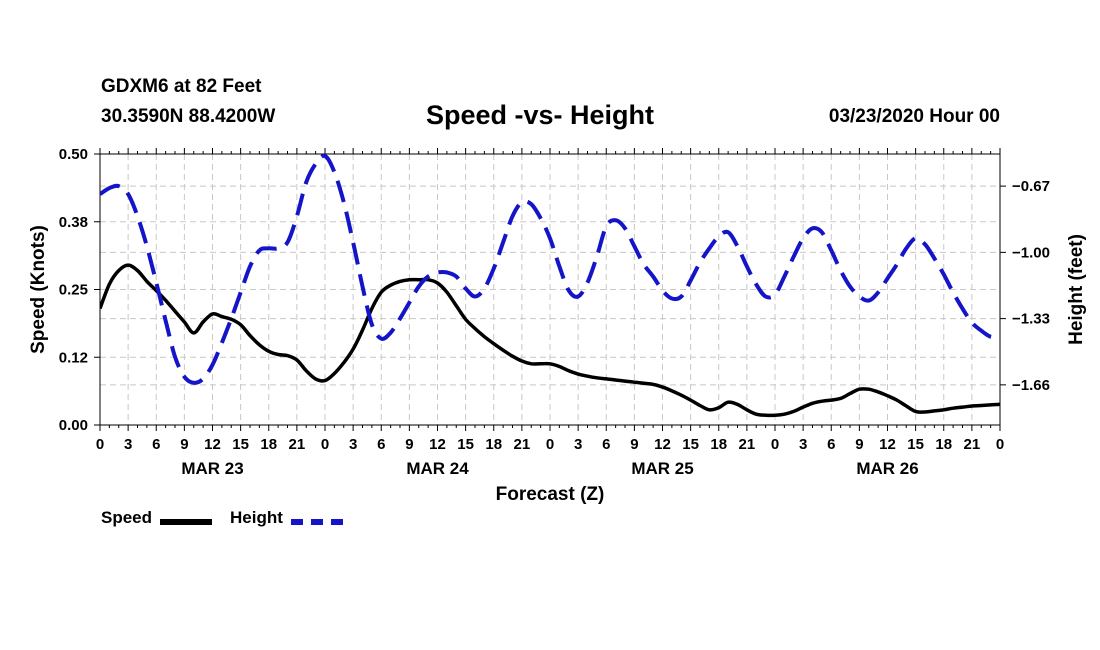  I want to click on legend-height-swatch, so click(317, 522).